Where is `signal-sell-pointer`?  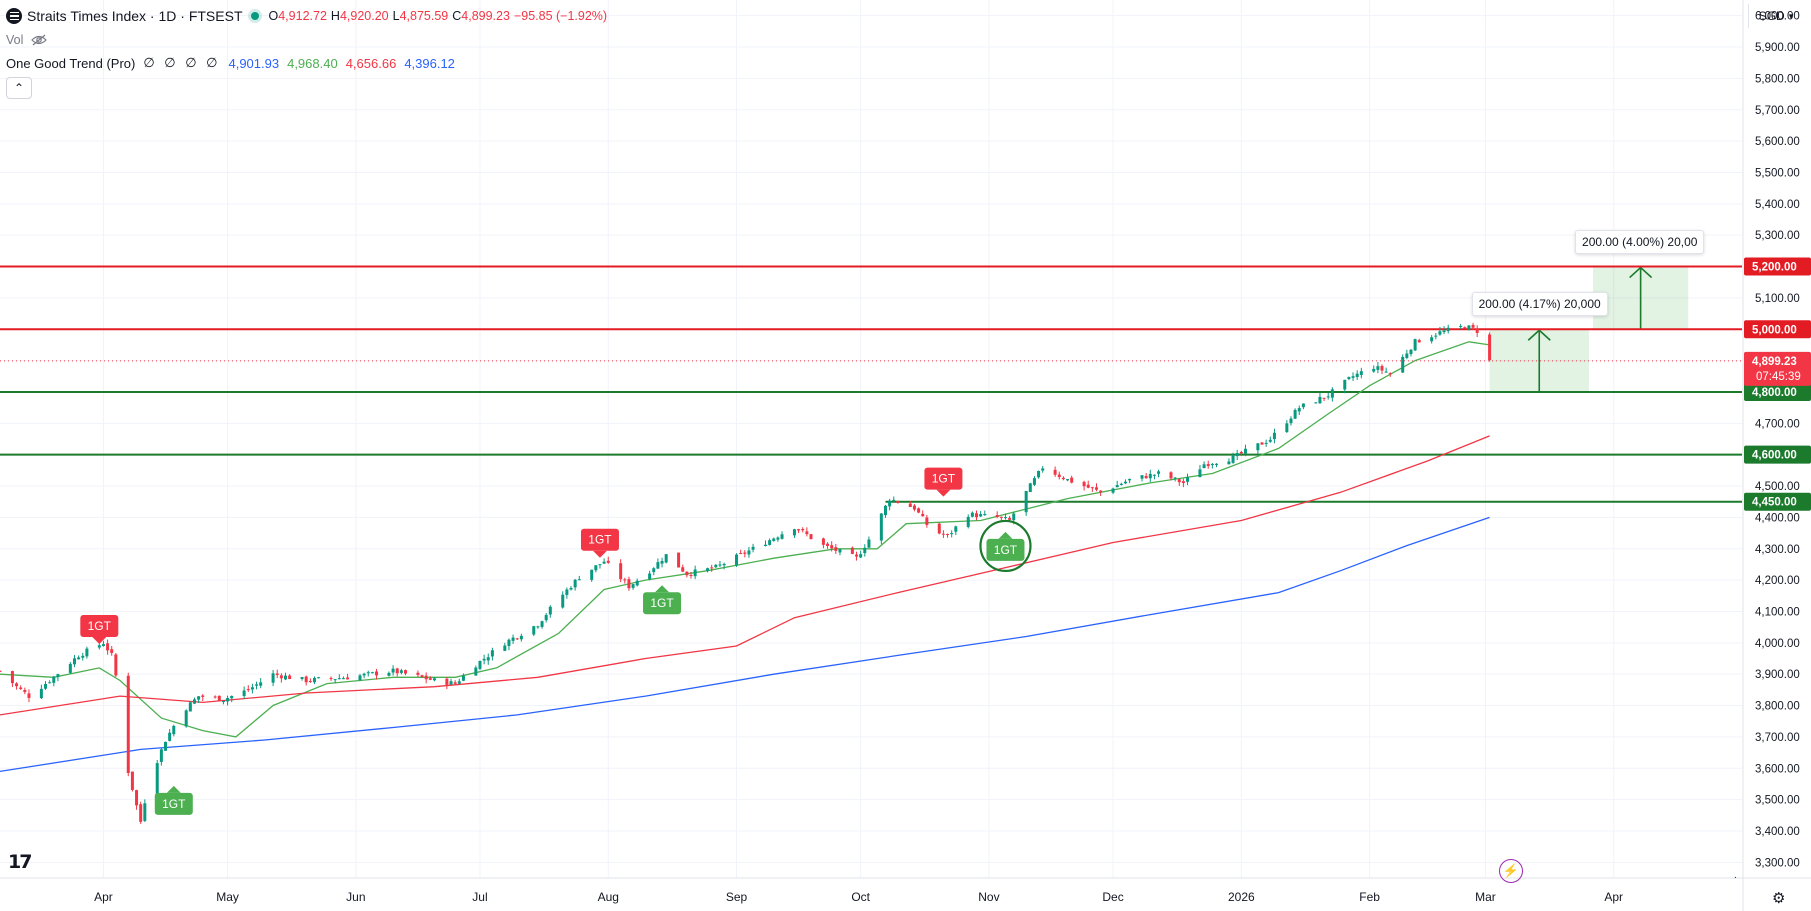
signal-sell-pointer is located at coordinates (943, 493).